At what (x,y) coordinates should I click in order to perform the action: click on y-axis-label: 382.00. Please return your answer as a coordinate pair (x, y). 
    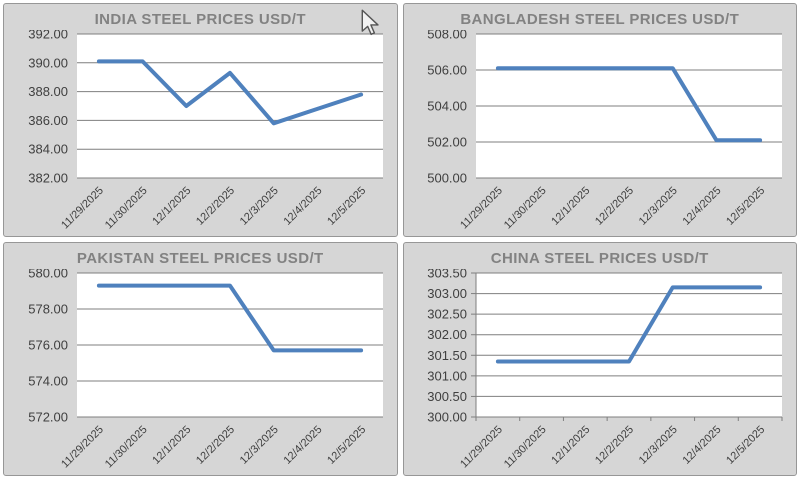
    Looking at the image, I should click on (48, 178).